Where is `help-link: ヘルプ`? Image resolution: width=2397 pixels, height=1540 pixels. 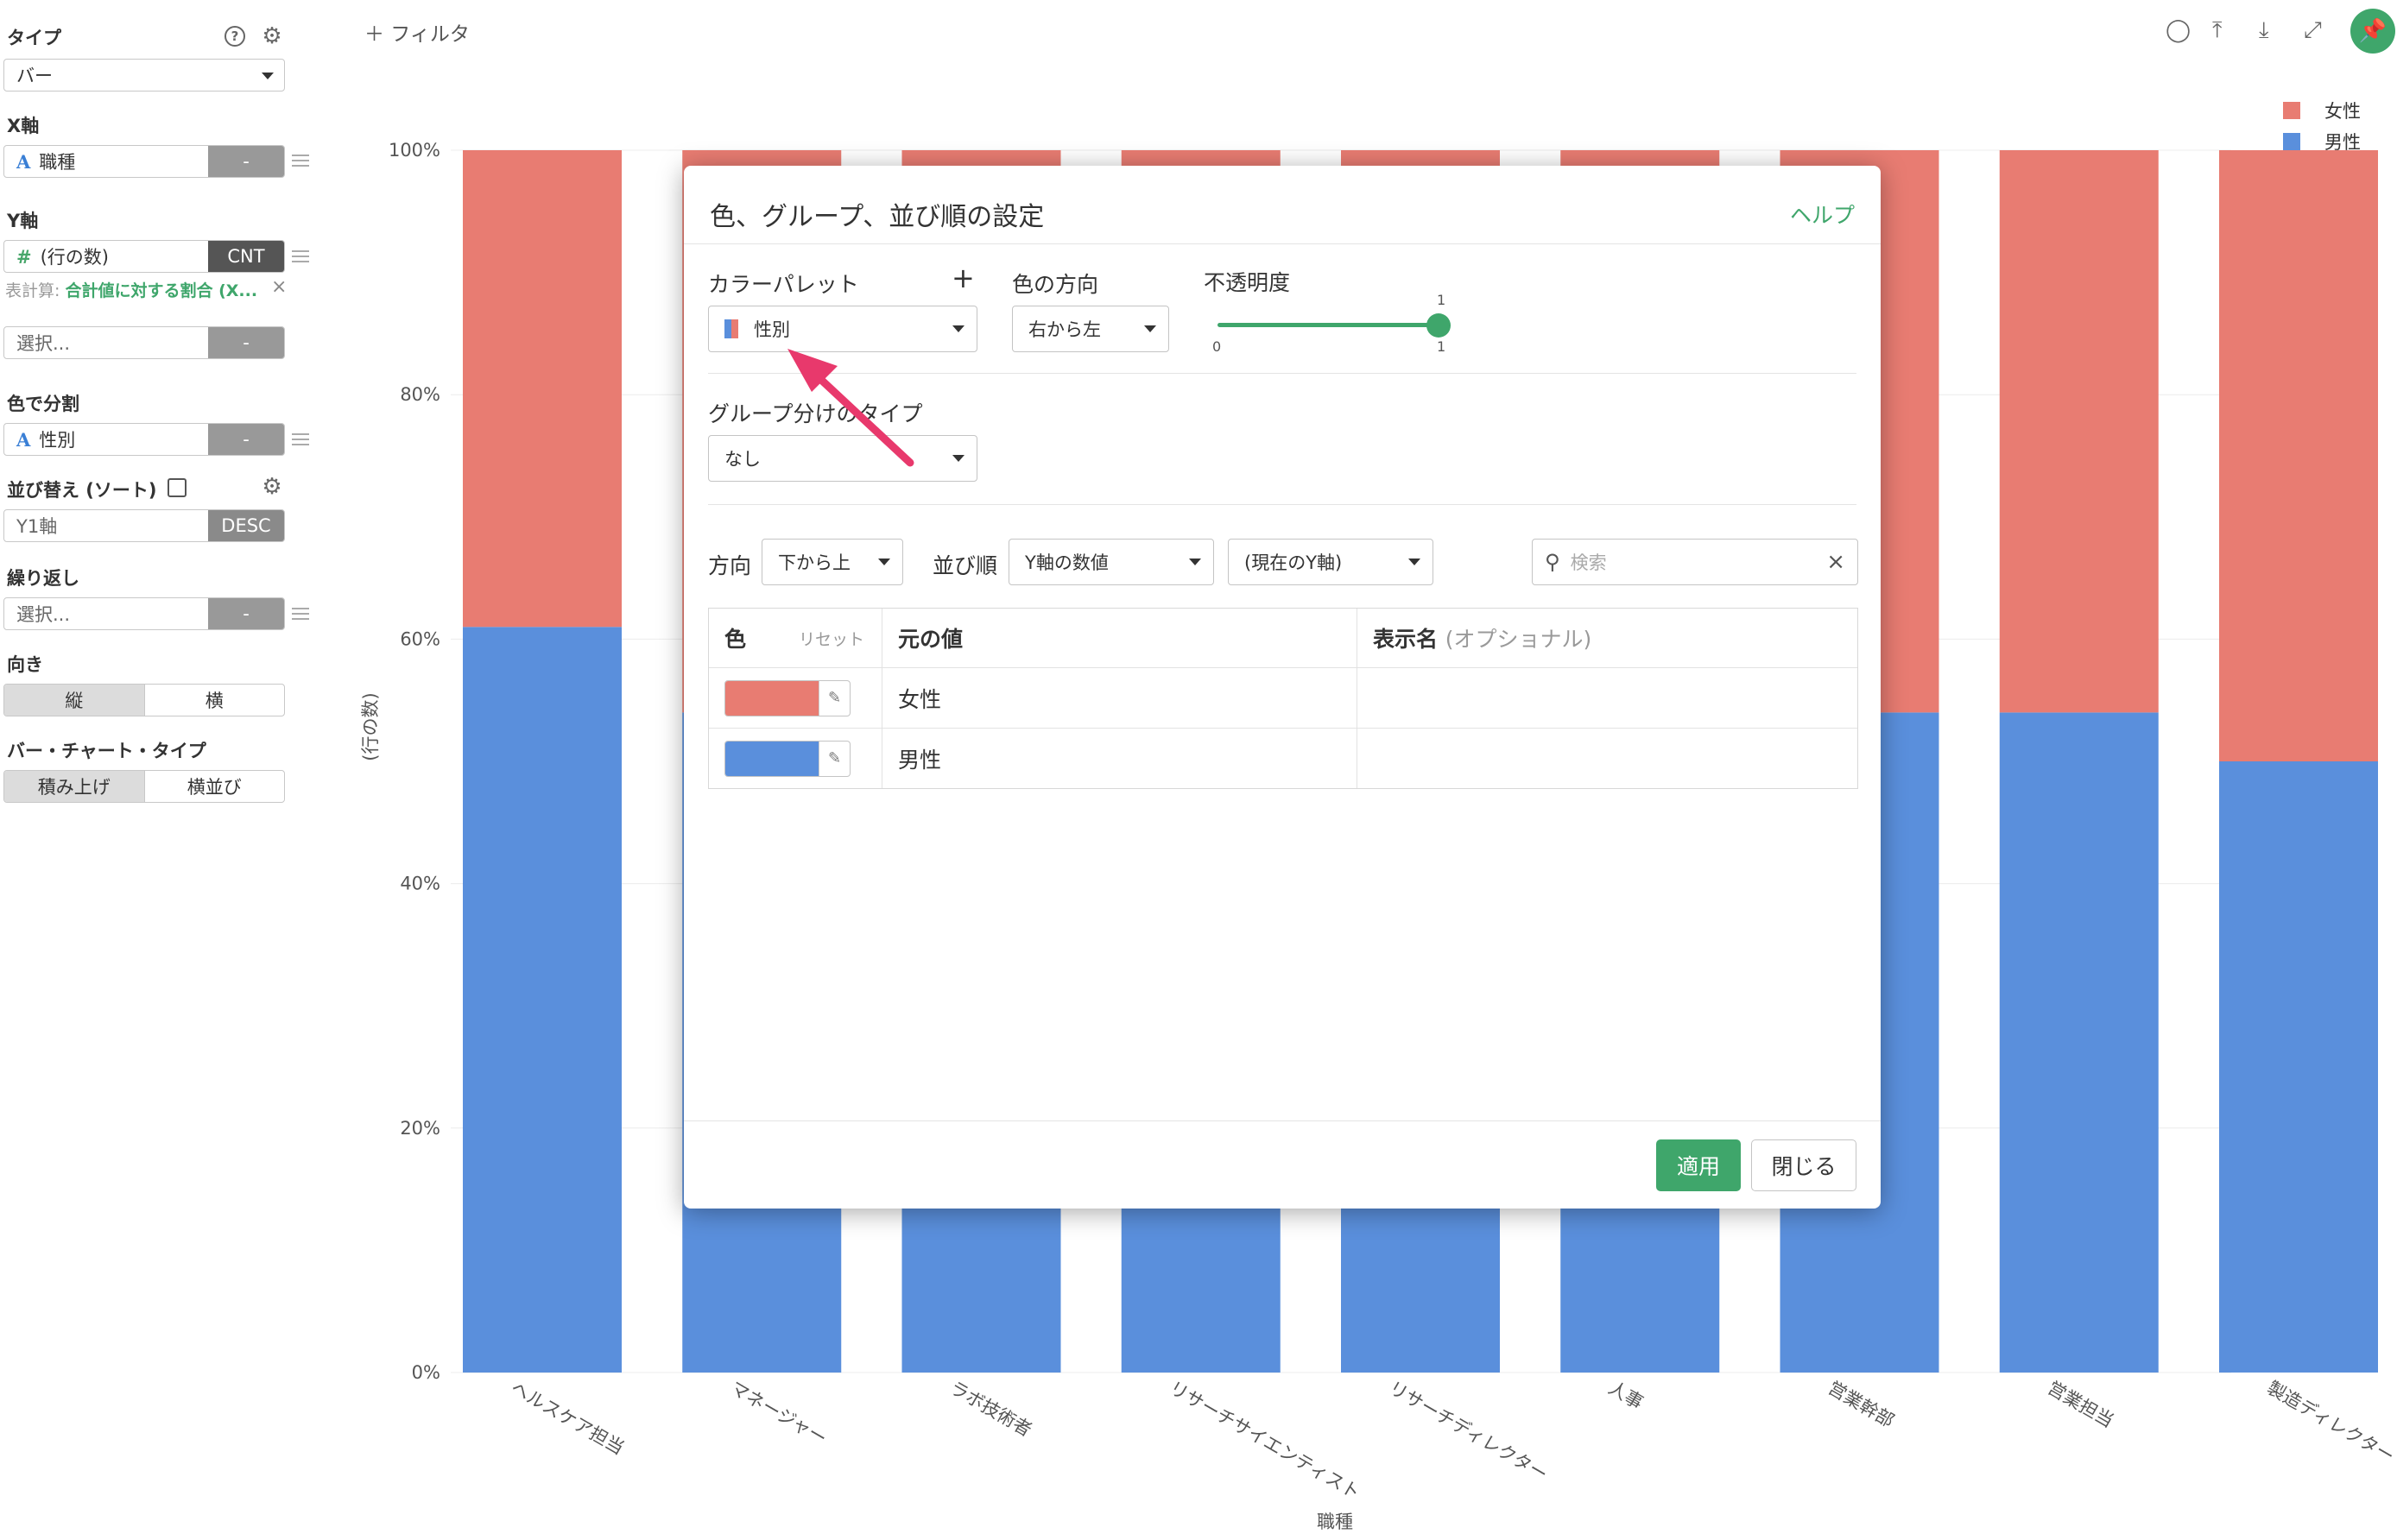 help-link: ヘルプ is located at coordinates (1822, 215).